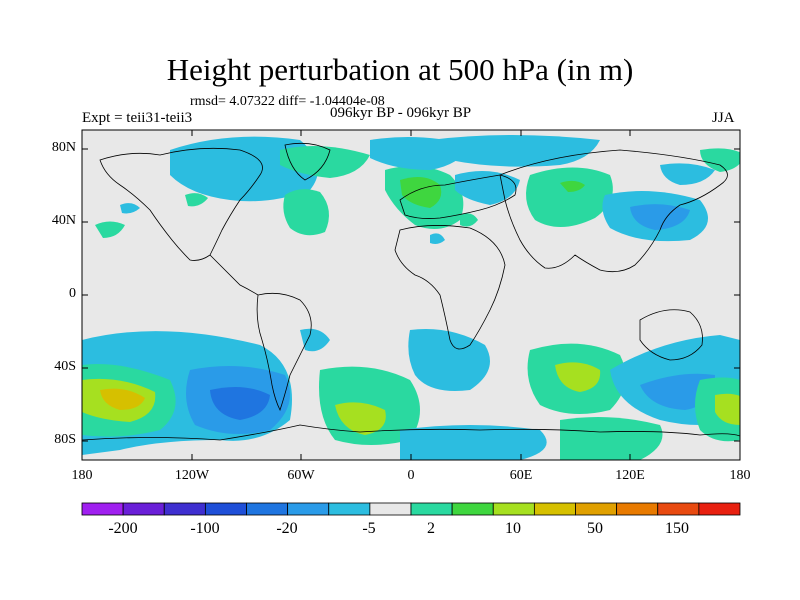 The height and width of the screenshot is (600, 800). I want to click on map-title: Height perturbation at 500 hPa (in m), so click(400, 69).